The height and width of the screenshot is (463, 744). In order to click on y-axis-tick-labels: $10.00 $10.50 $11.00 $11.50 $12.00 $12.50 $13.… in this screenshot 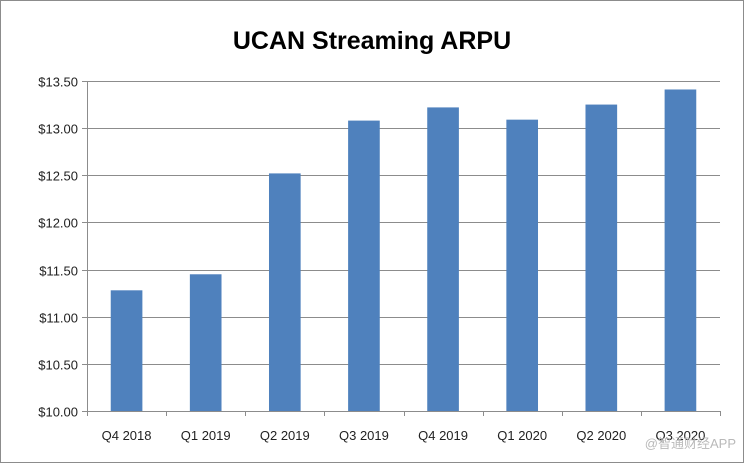, I will do `click(58, 247)`.